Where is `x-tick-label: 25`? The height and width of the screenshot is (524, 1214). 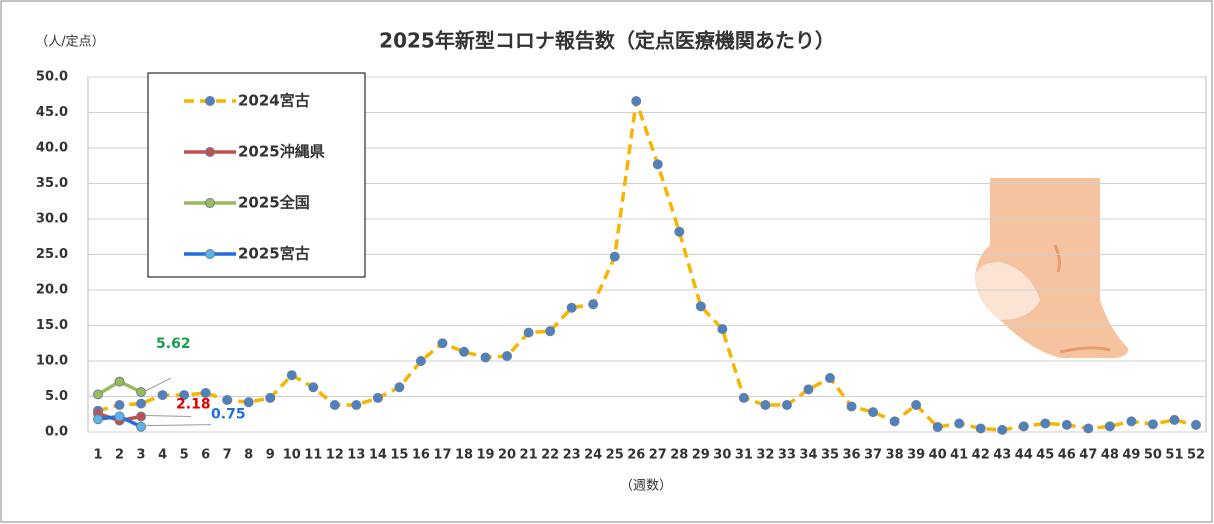
x-tick-label: 25 is located at coordinates (615, 455).